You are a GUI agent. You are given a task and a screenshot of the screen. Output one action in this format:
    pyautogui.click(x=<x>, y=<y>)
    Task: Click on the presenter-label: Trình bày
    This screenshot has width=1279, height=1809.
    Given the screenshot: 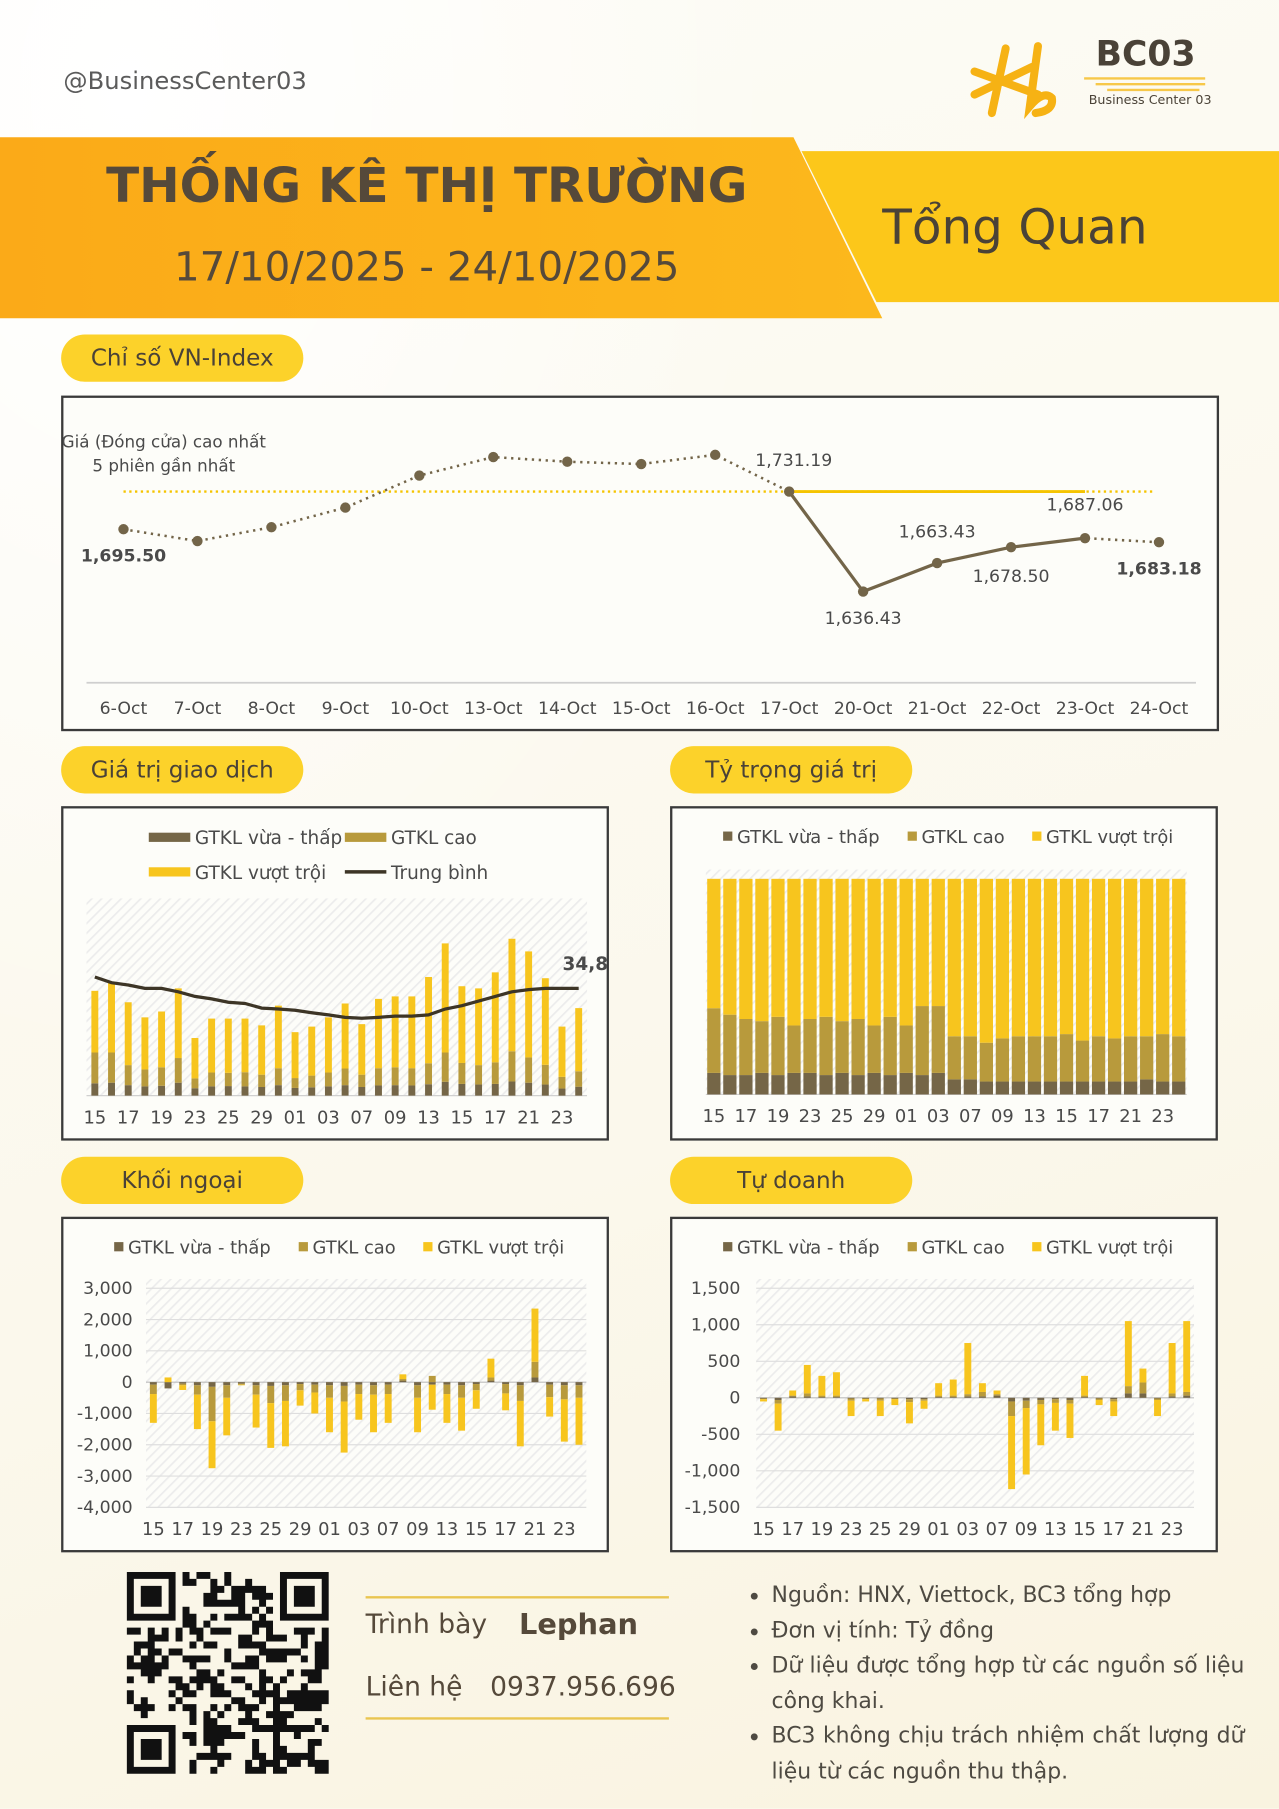 What is the action you would take?
    pyautogui.click(x=426, y=1625)
    